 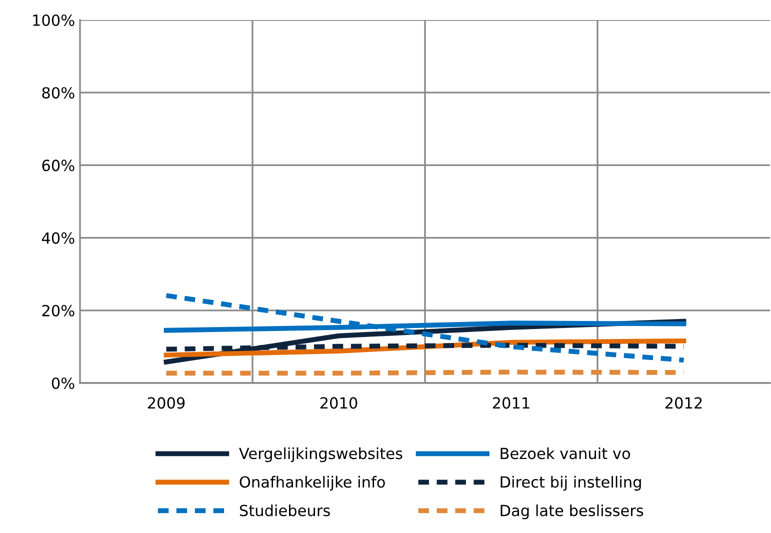 What do you see at coordinates (312, 483) in the screenshot?
I see `legend-label: Onafhankelijke info` at bounding box center [312, 483].